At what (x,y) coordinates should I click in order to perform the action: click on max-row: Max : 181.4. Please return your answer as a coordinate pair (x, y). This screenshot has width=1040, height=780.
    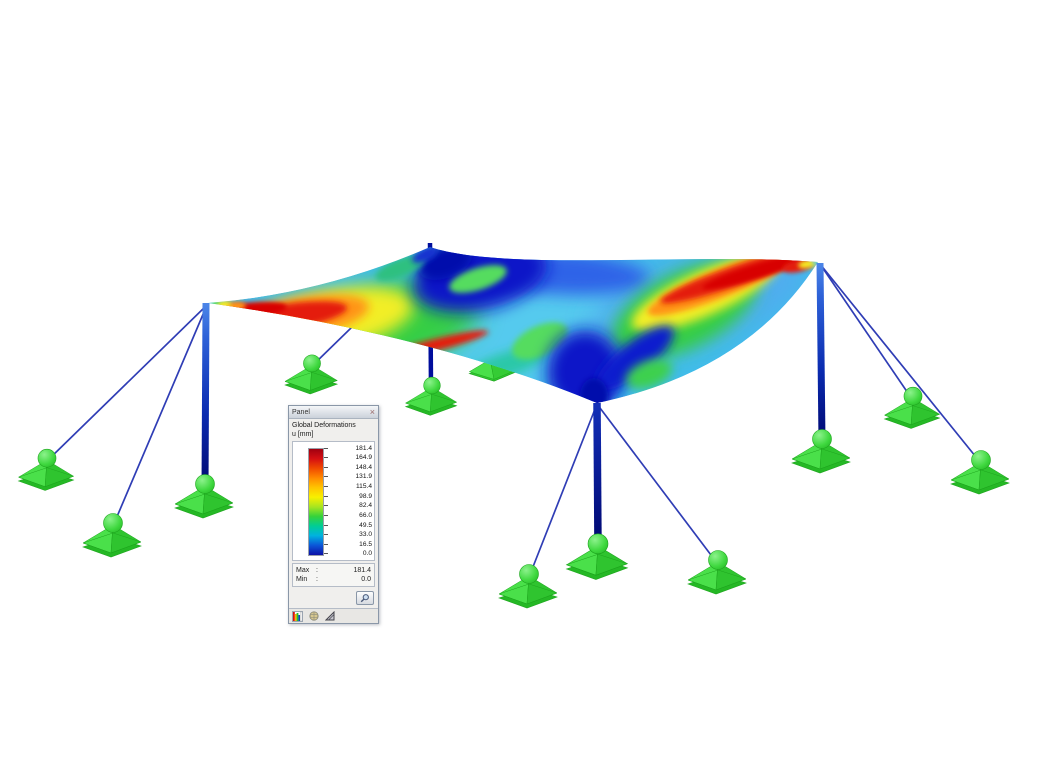
    Looking at the image, I should click on (333, 570).